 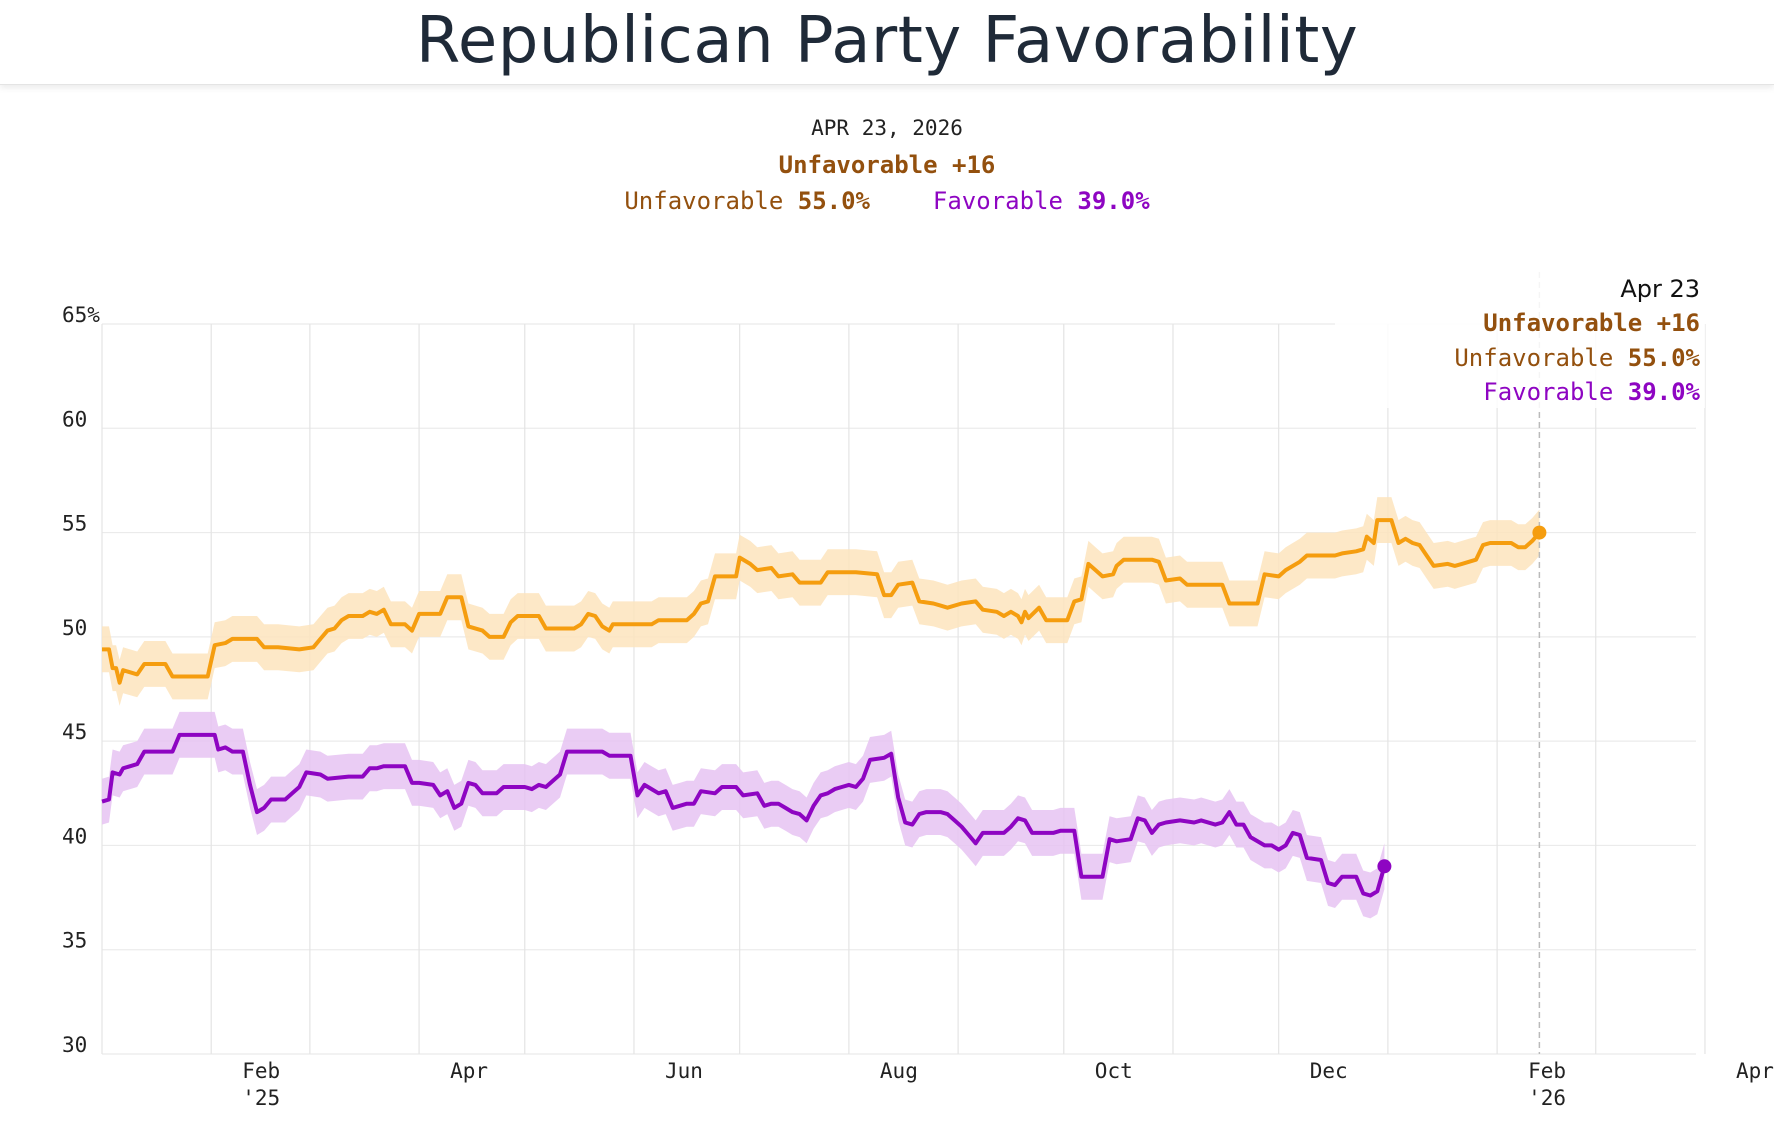 I want to click on favorable-band, so click(x=743, y=815).